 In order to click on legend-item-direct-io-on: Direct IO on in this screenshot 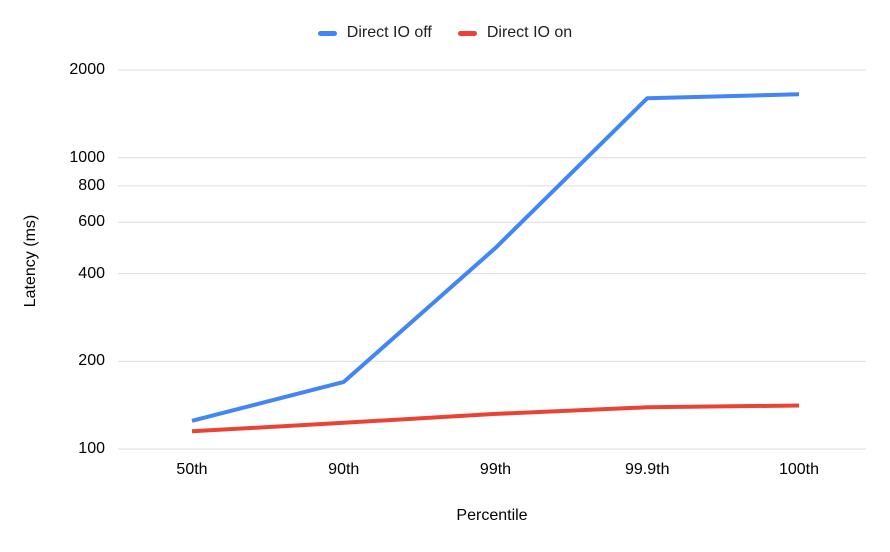, I will do `click(515, 33)`.